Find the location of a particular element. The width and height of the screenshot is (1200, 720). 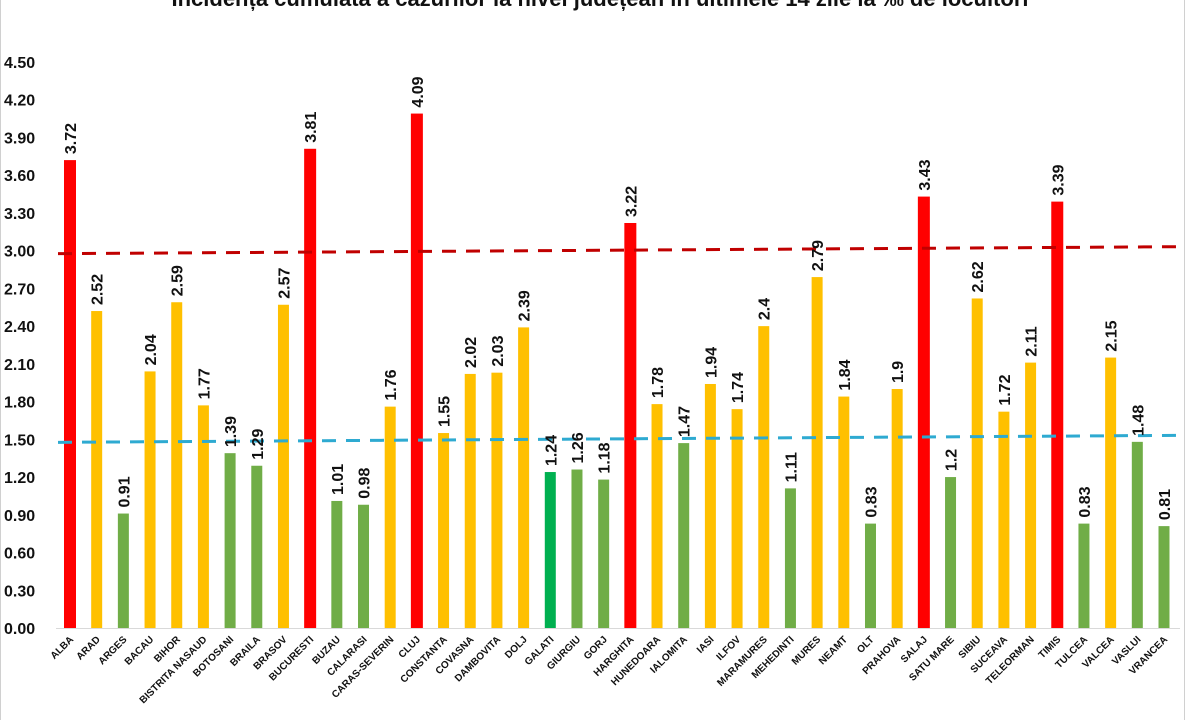

bar-mehedinti is located at coordinates (790, 558).